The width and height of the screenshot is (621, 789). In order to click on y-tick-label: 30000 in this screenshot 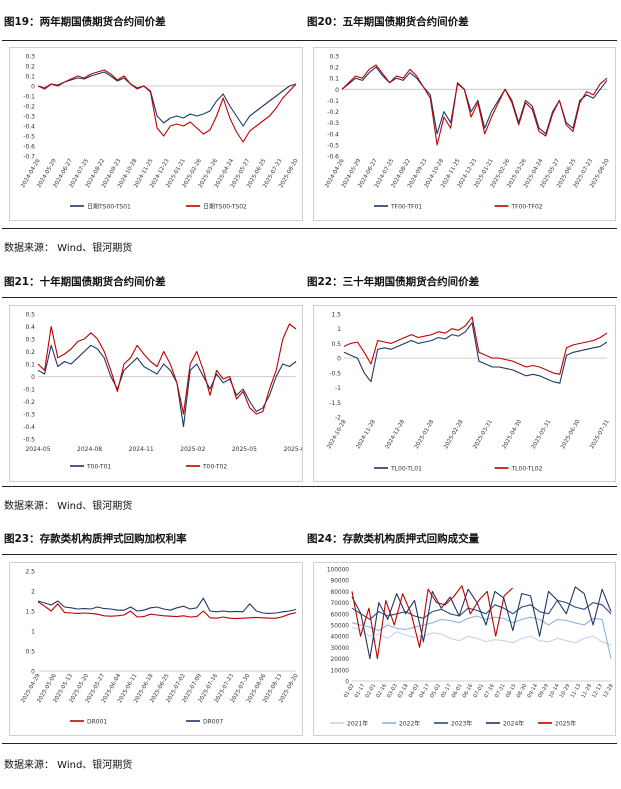, I will do `click(340, 649)`.